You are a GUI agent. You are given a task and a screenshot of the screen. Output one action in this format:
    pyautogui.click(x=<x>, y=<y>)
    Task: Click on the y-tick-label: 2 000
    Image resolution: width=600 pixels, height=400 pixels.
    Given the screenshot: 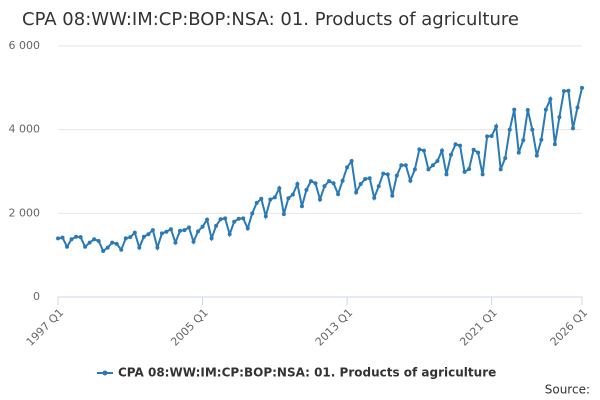 What is the action you would take?
    pyautogui.click(x=25, y=212)
    